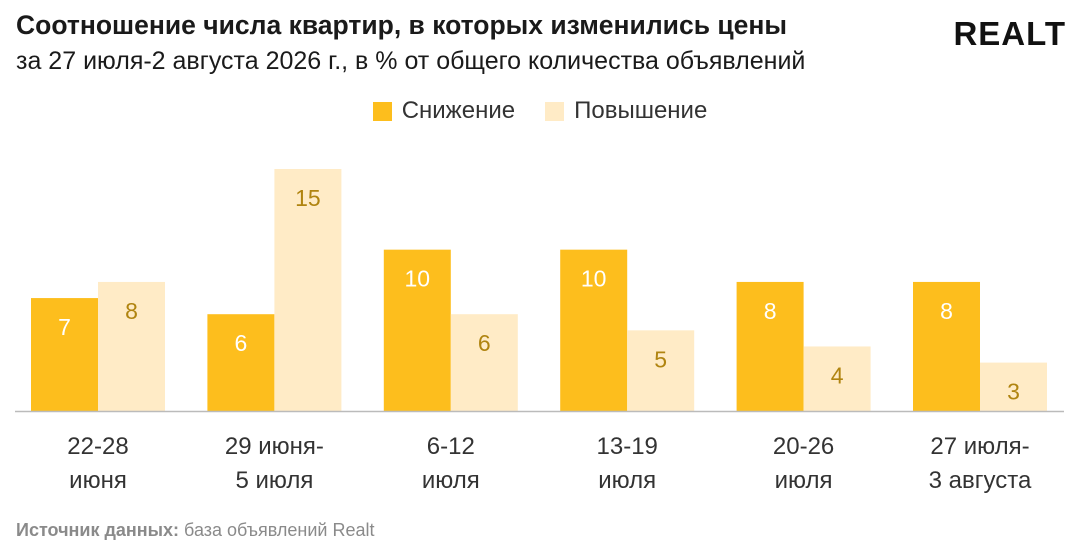  What do you see at coordinates (98, 530) in the screenshot?
I see `source-label: Источник данных:` at bounding box center [98, 530].